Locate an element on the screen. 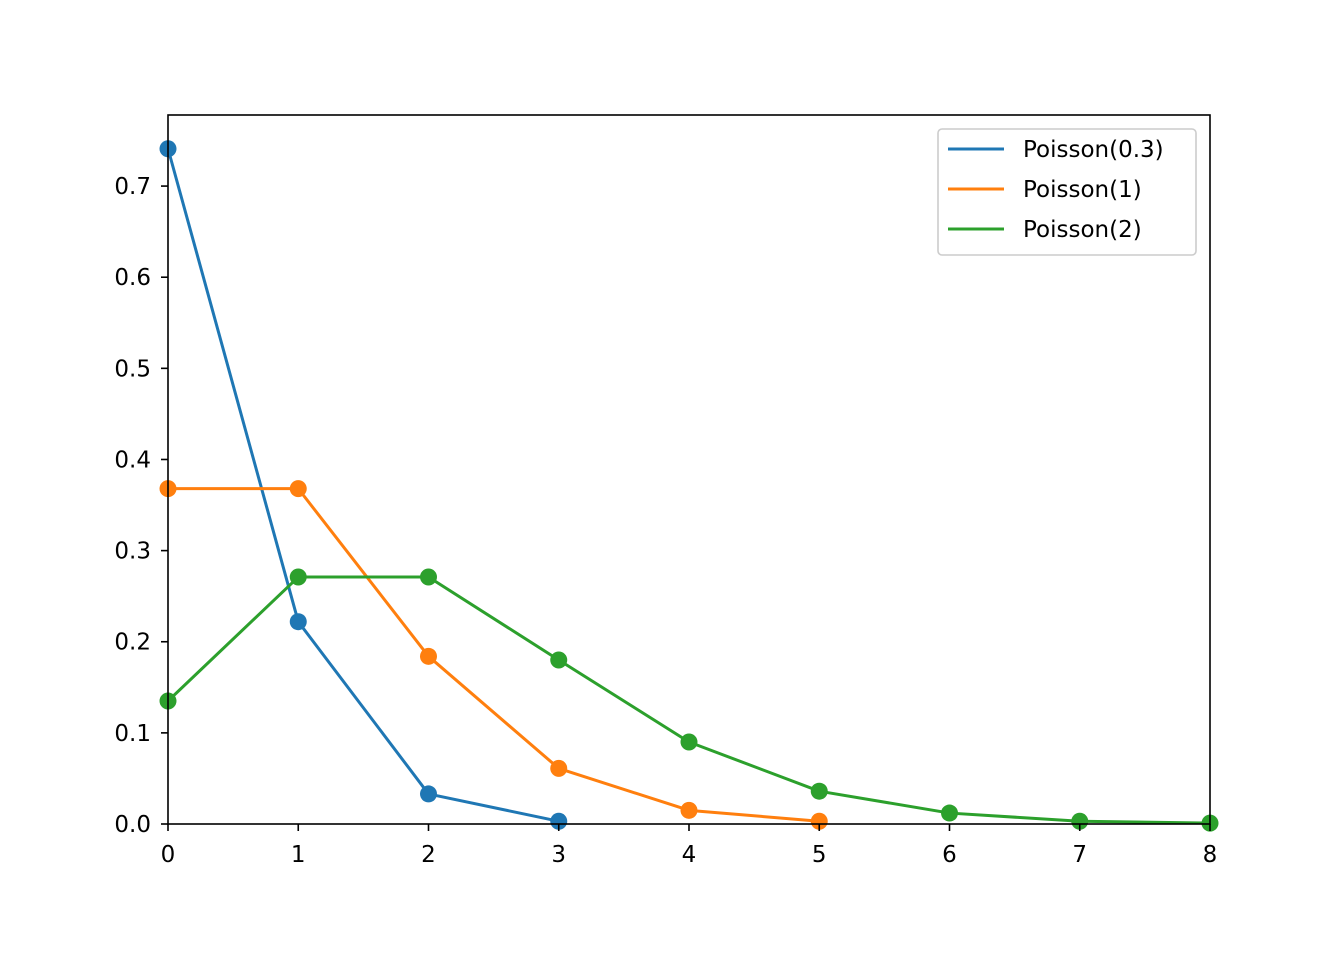 The height and width of the screenshot is (964, 1344). legend-label: Poisson(1) is located at coordinates (1082, 190).